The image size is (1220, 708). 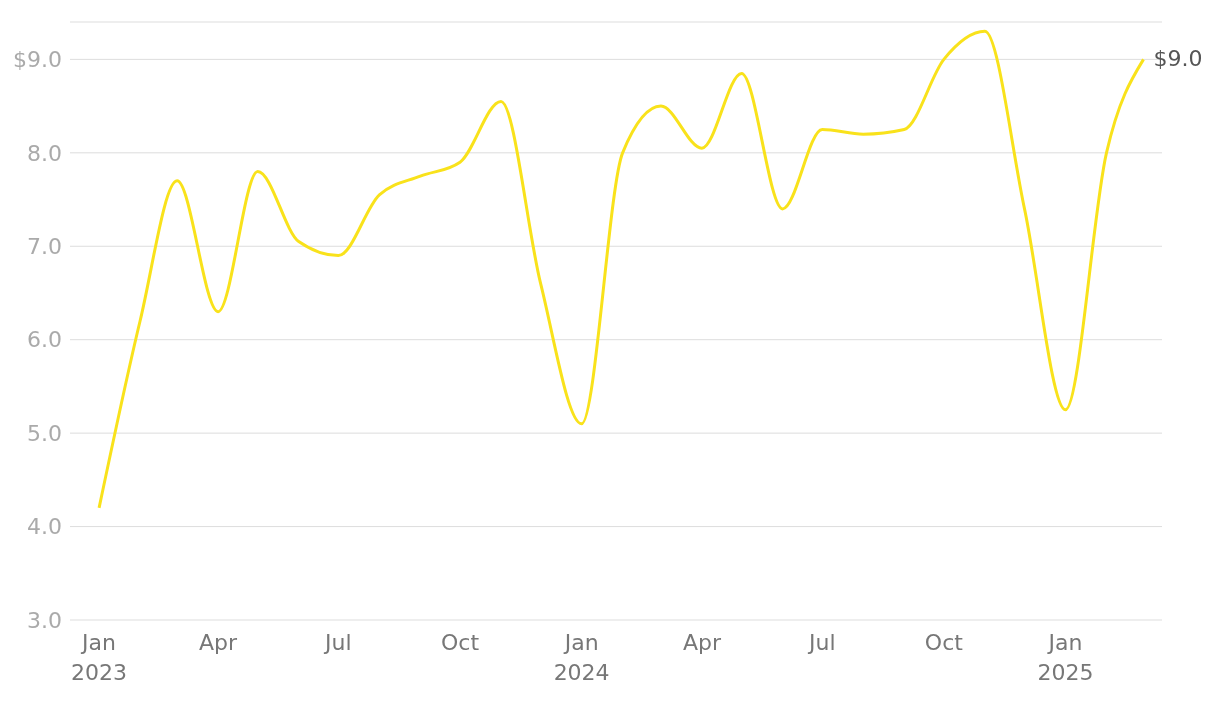 What do you see at coordinates (1065, 657) in the screenshot?
I see `x-tick-label: Jan 2025` at bounding box center [1065, 657].